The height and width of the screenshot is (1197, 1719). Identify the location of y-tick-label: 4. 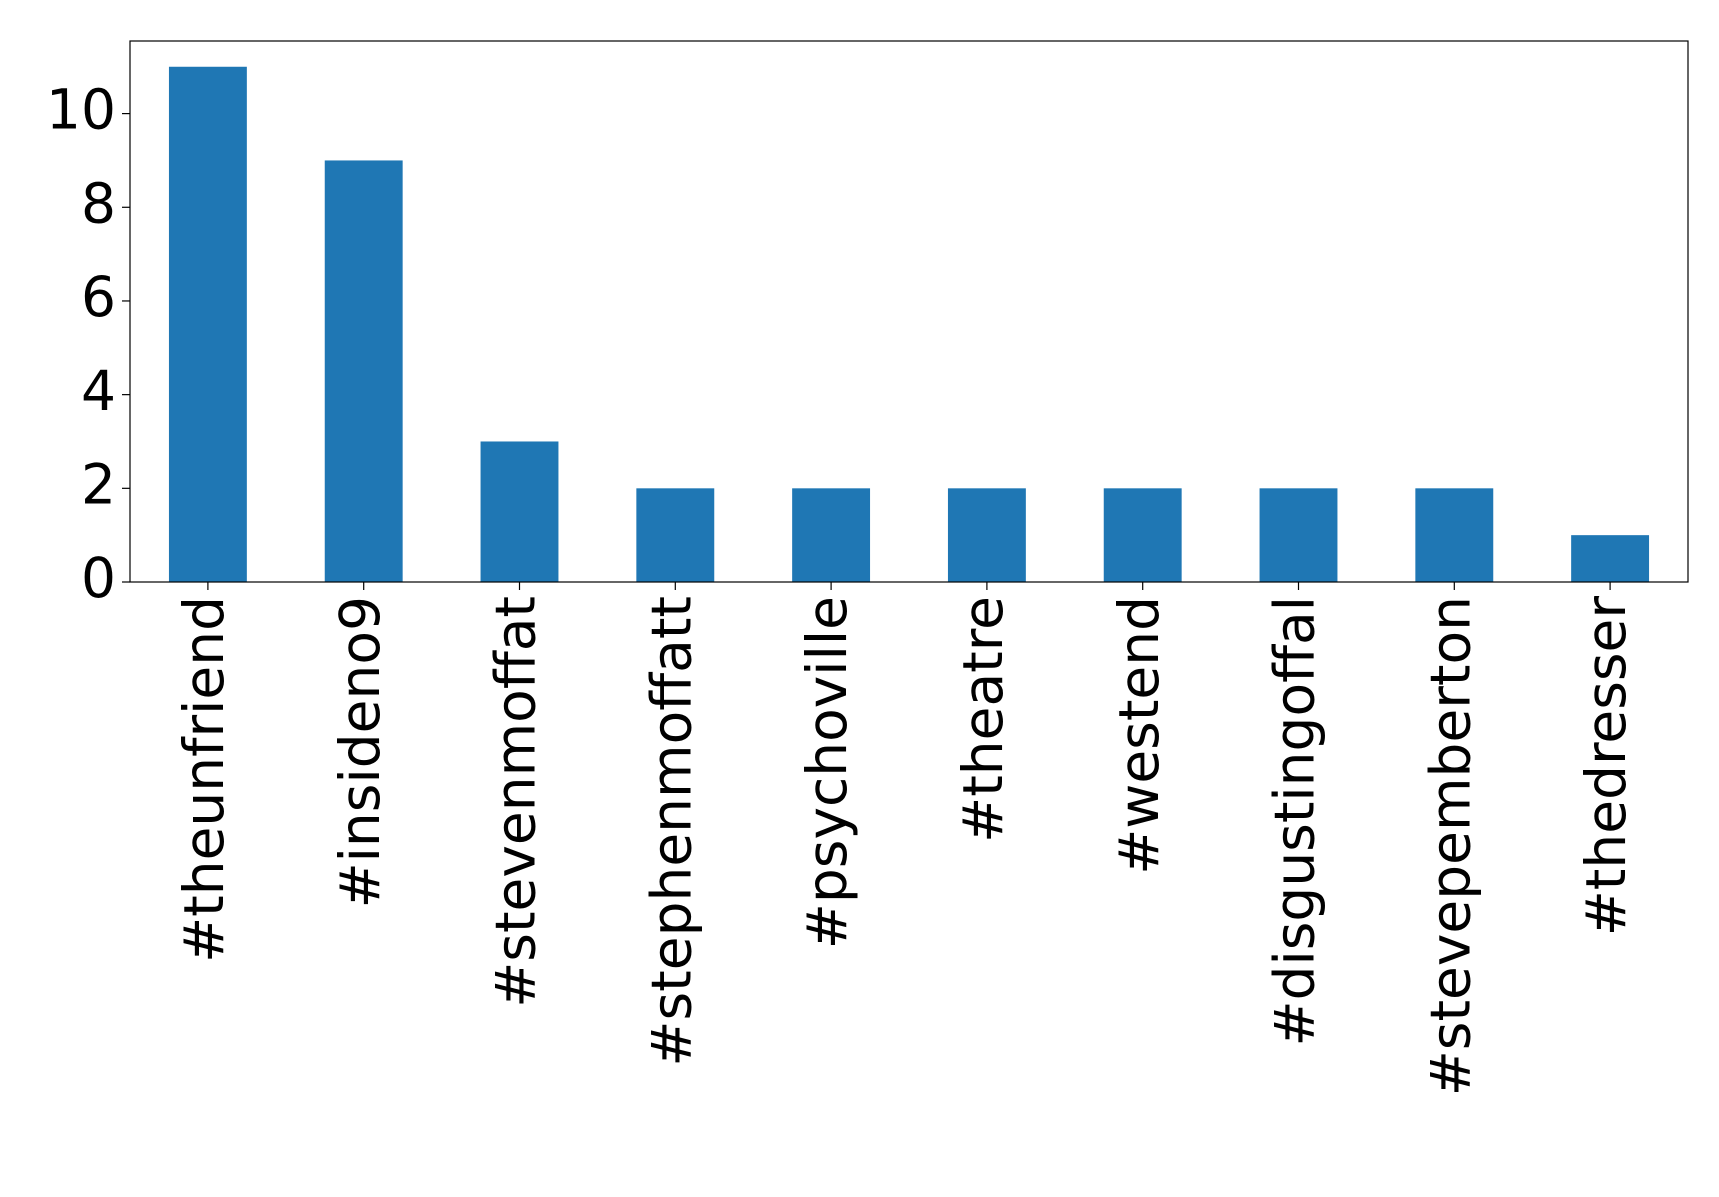
(98, 391).